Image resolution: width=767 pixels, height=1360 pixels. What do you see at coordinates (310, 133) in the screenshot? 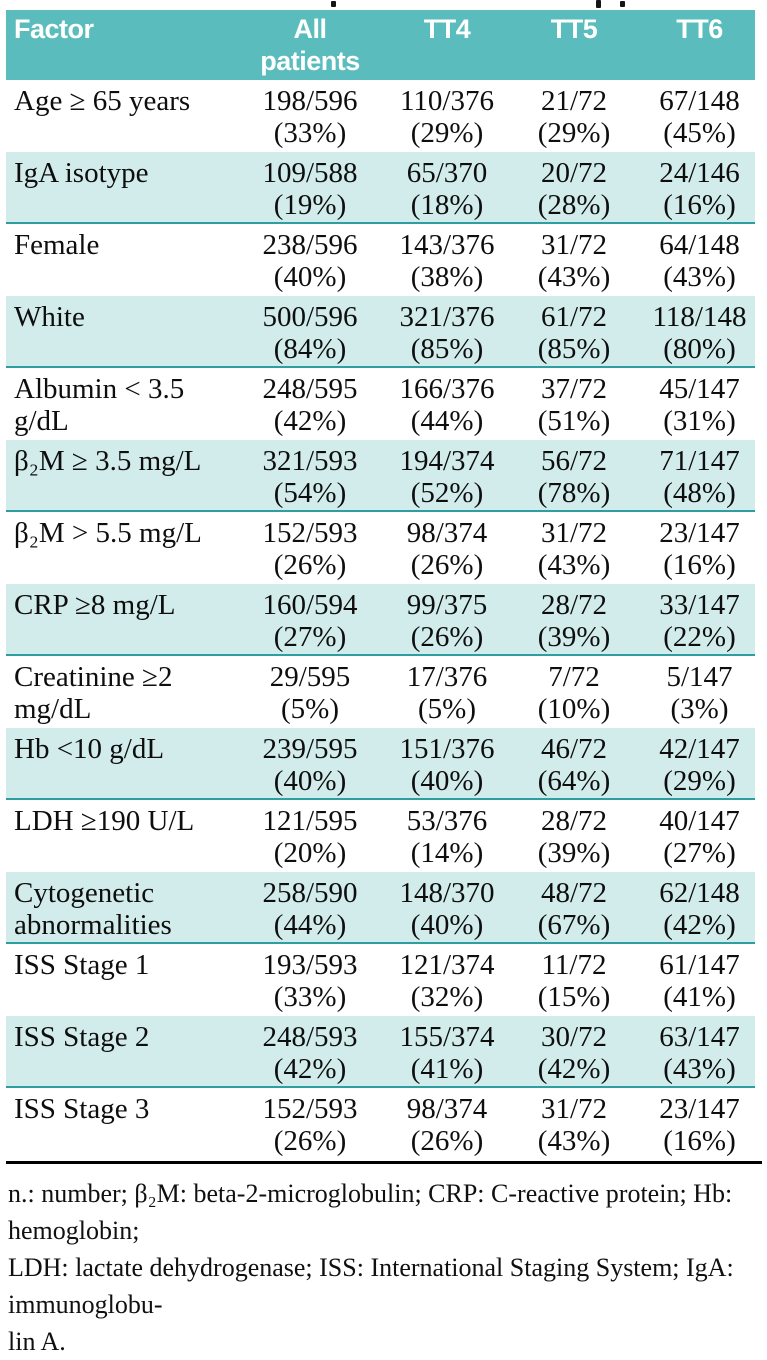
I see `percent-cell: (33%)` at bounding box center [310, 133].